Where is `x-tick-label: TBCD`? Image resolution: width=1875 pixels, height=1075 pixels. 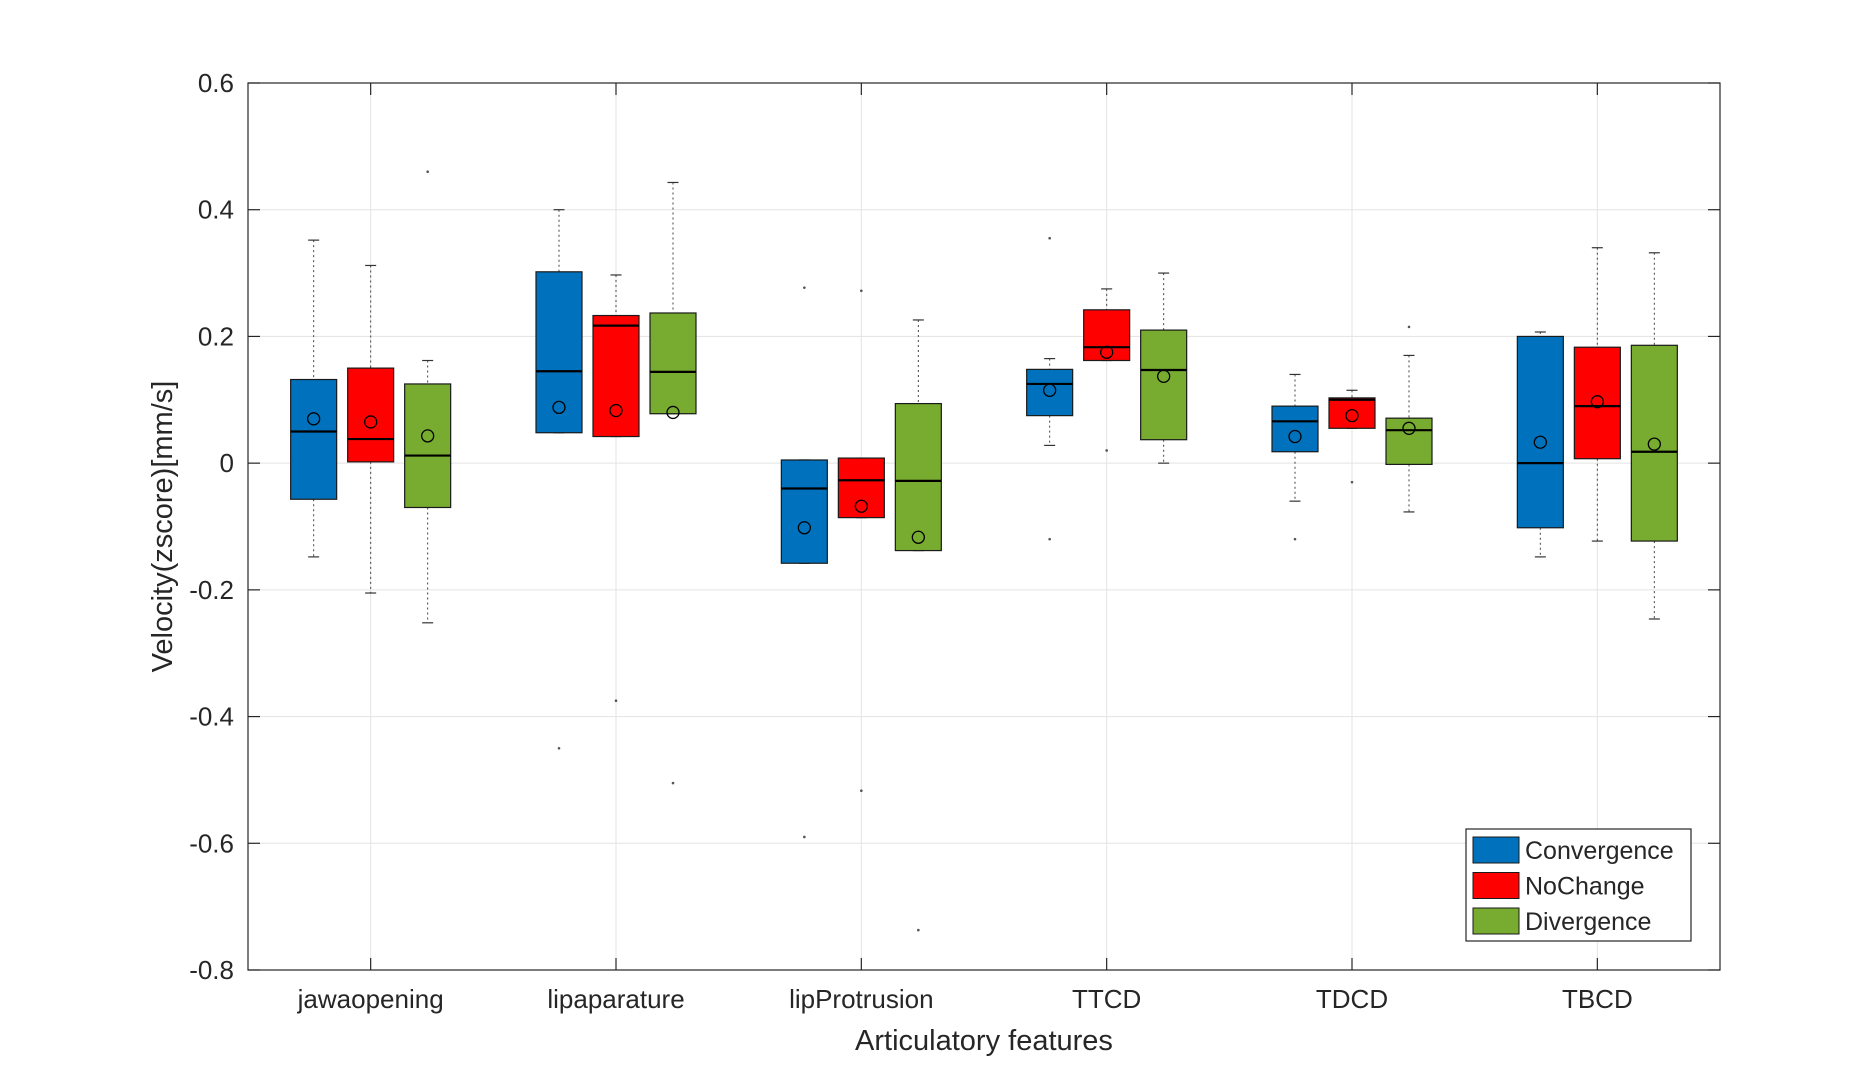
x-tick-label: TBCD is located at coordinates (1597, 999).